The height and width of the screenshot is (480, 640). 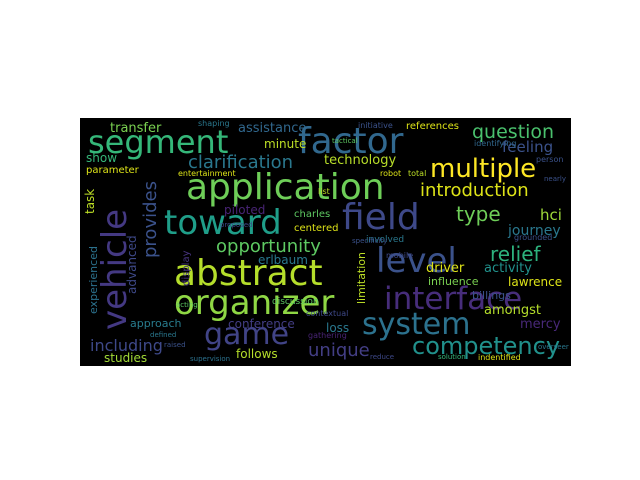 I want to click on word-hci: hci, so click(x=551, y=215).